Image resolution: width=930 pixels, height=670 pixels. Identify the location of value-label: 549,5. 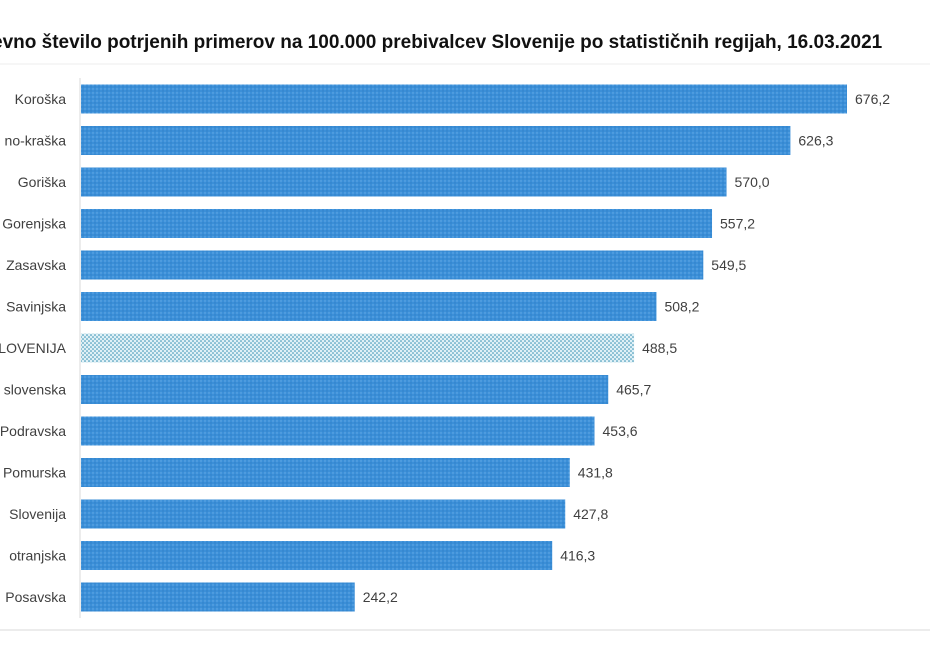
(728, 265).